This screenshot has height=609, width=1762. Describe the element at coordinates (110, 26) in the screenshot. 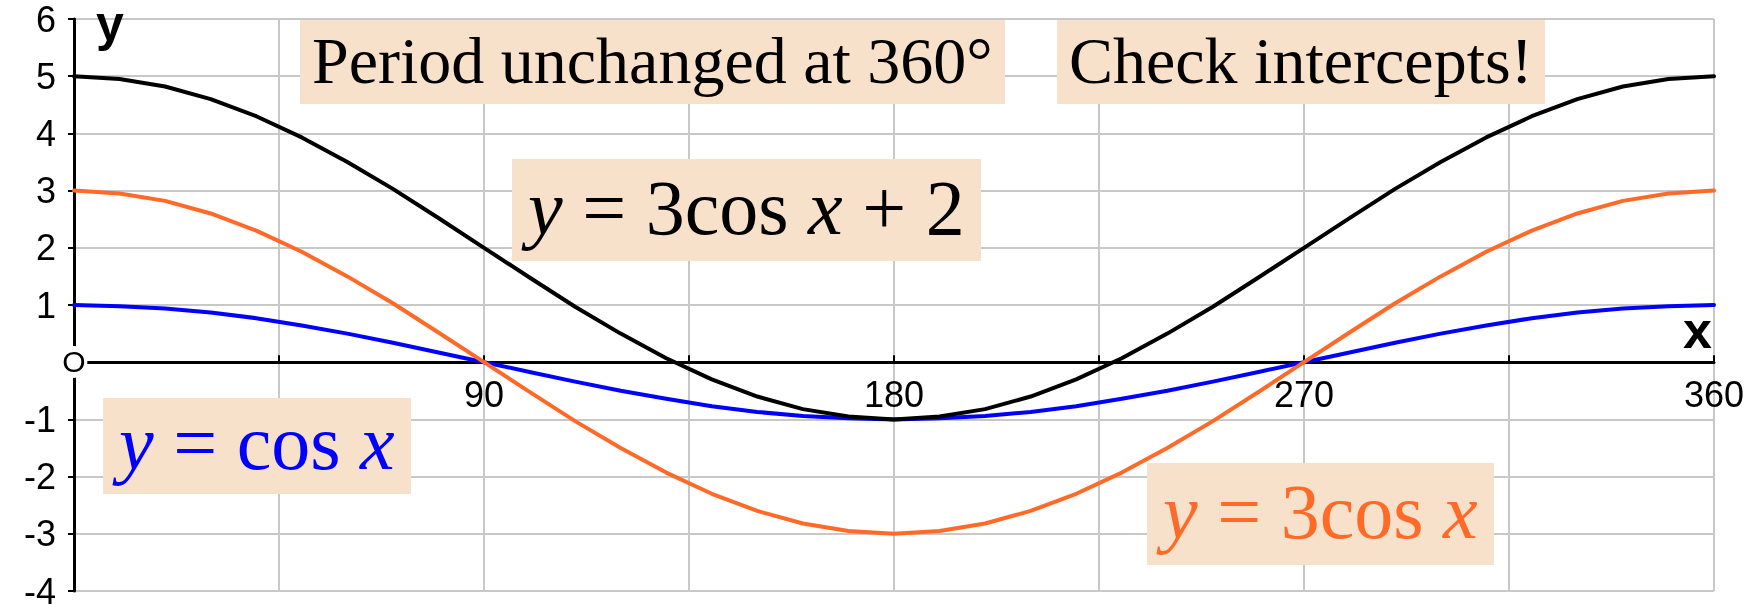

I see `y-axis-title: y` at that location.